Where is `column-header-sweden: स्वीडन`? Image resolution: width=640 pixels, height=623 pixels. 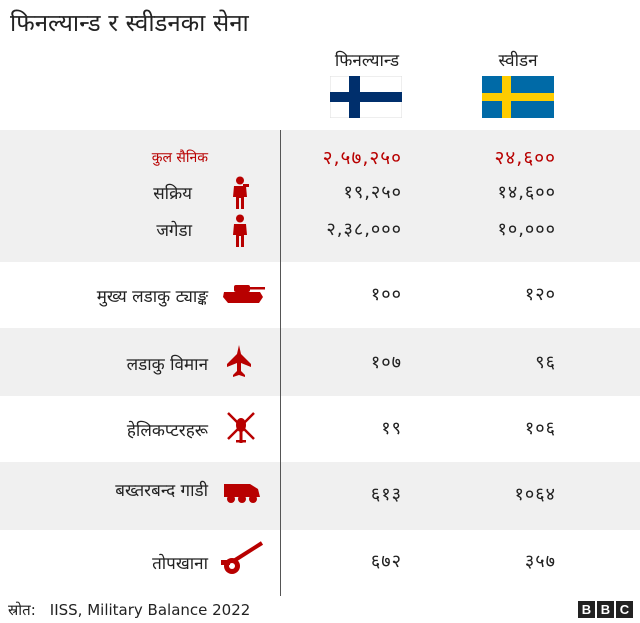
column-header-sweden: स्वीडन is located at coordinates (518, 61).